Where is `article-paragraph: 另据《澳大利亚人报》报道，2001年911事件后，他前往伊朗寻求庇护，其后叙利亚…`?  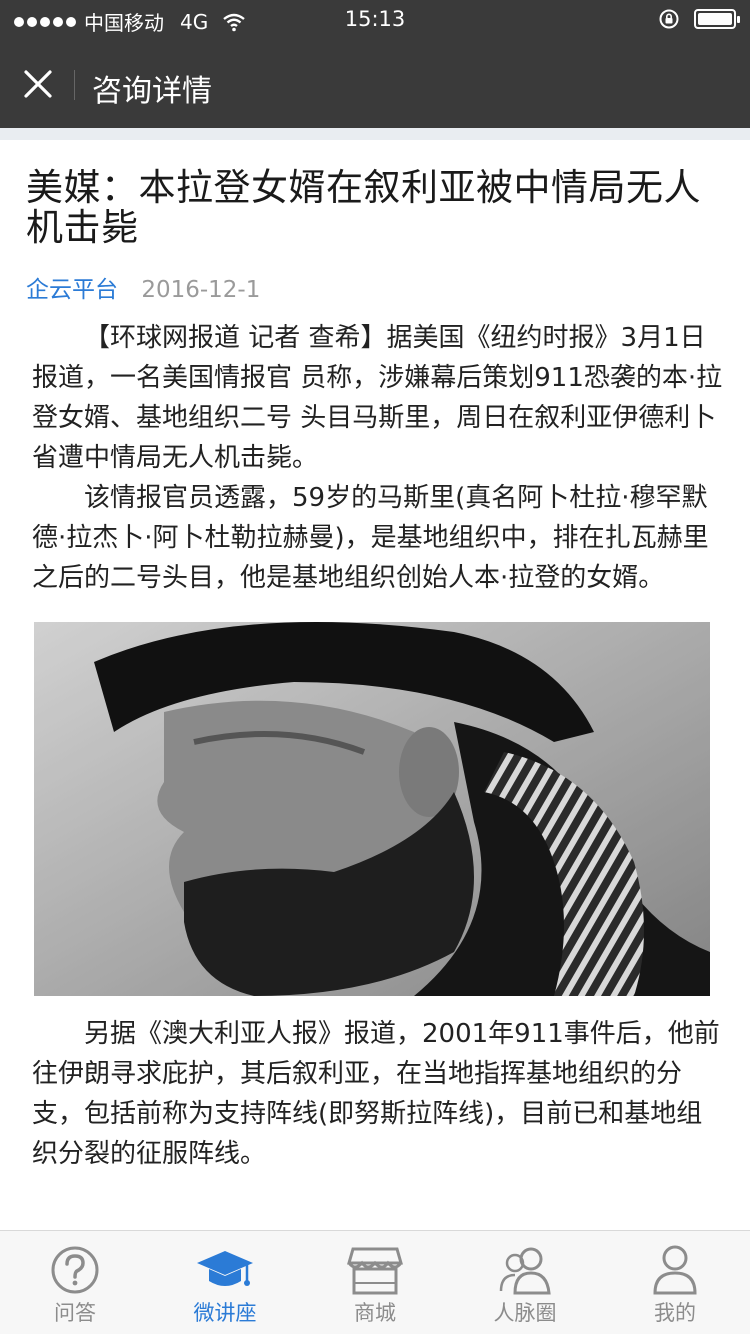
article-paragraph: 另据《澳大利亚人报》报道，2001年911事件后，他前往伊朗寻求庇护，其后叙利亚… is located at coordinates (376, 1094).